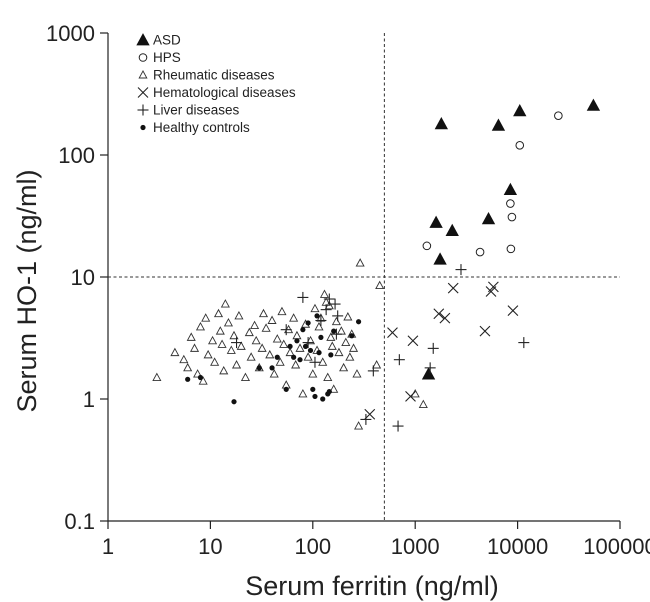  Describe the element at coordinates (27, 290) in the screenshot. I see `y-axis-title: Serum HO-1 (ng/ml)` at that location.